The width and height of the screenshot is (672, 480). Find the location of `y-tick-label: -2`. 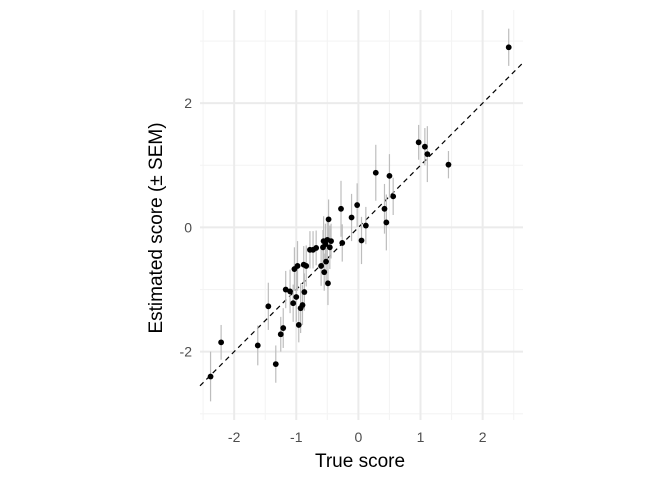

y-tick-label: -2 is located at coordinates (186, 352).